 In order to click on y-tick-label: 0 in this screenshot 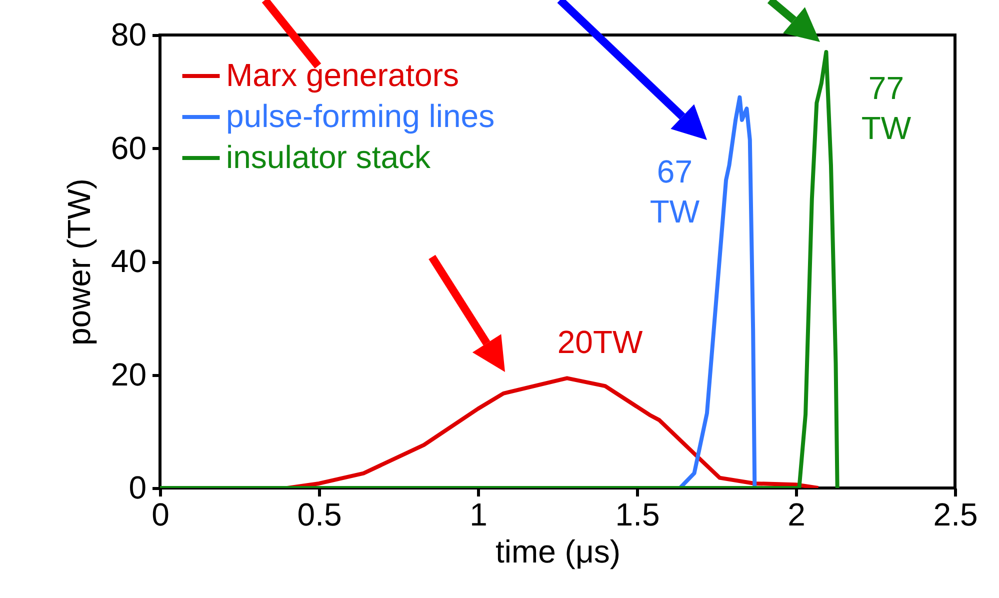, I will do `click(137, 488)`.